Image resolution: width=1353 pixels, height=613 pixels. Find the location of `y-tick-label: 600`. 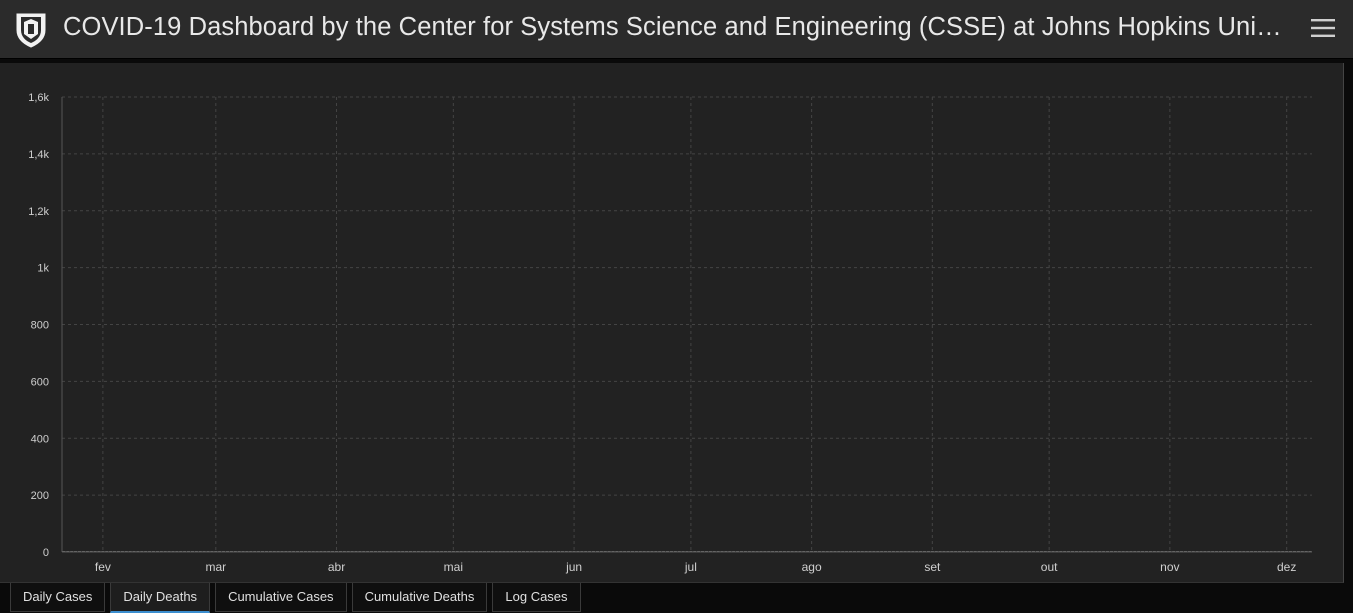

y-tick-label: 600 is located at coordinates (40, 382).